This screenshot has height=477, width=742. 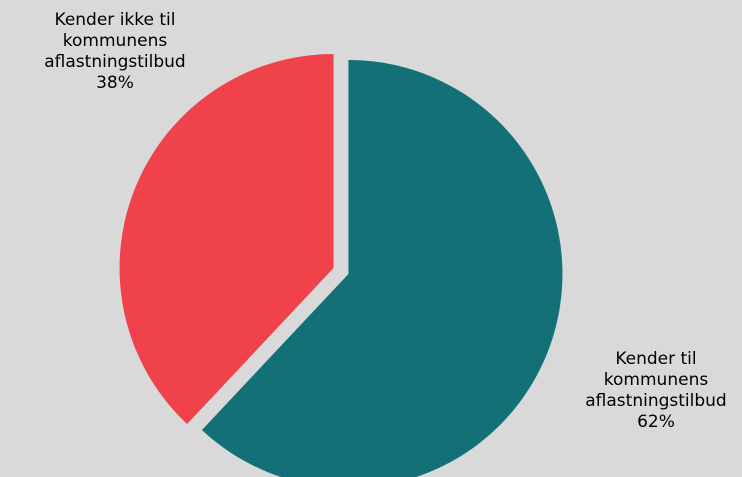 I want to click on slice-category-label: Kender til, so click(x=655, y=359).